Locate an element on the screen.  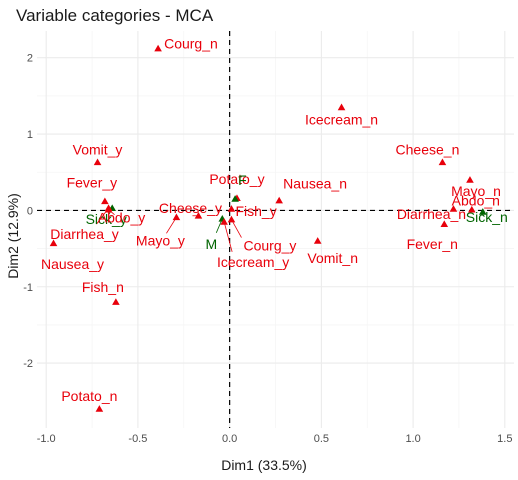
point-label: Icecream_n is located at coordinates (341, 119).